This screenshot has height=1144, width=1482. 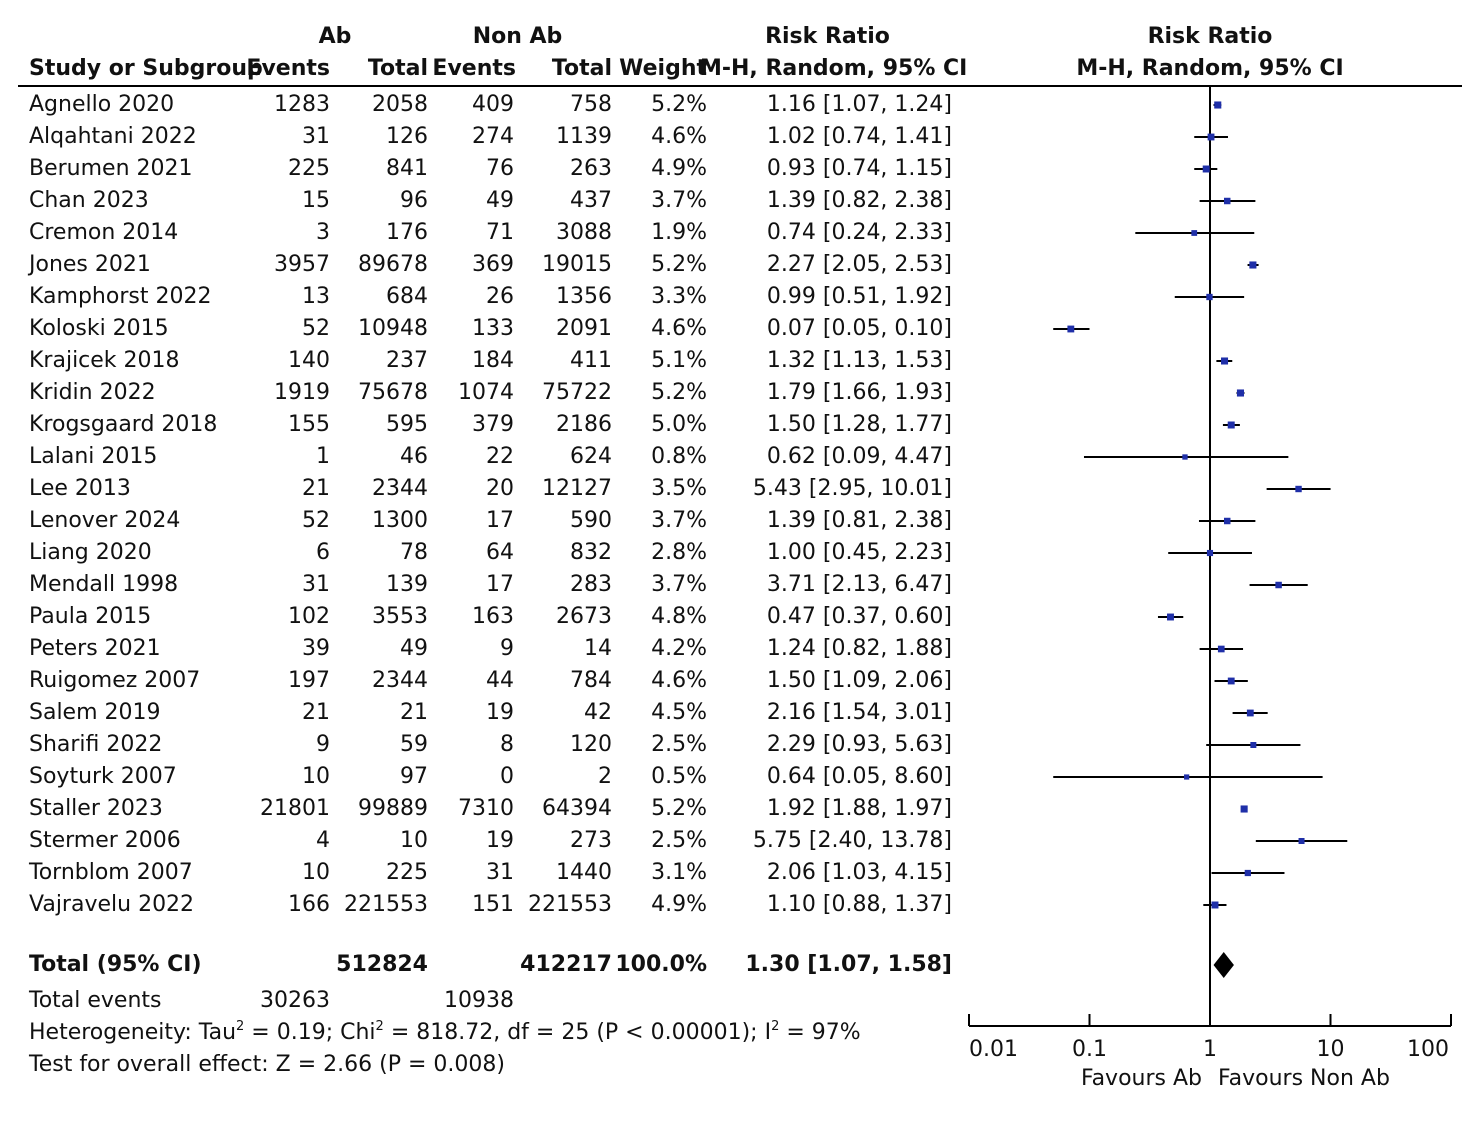 What do you see at coordinates (859, 872) in the screenshot?
I see `ci-cell: 2.06 [1.03, 4.15]` at bounding box center [859, 872].